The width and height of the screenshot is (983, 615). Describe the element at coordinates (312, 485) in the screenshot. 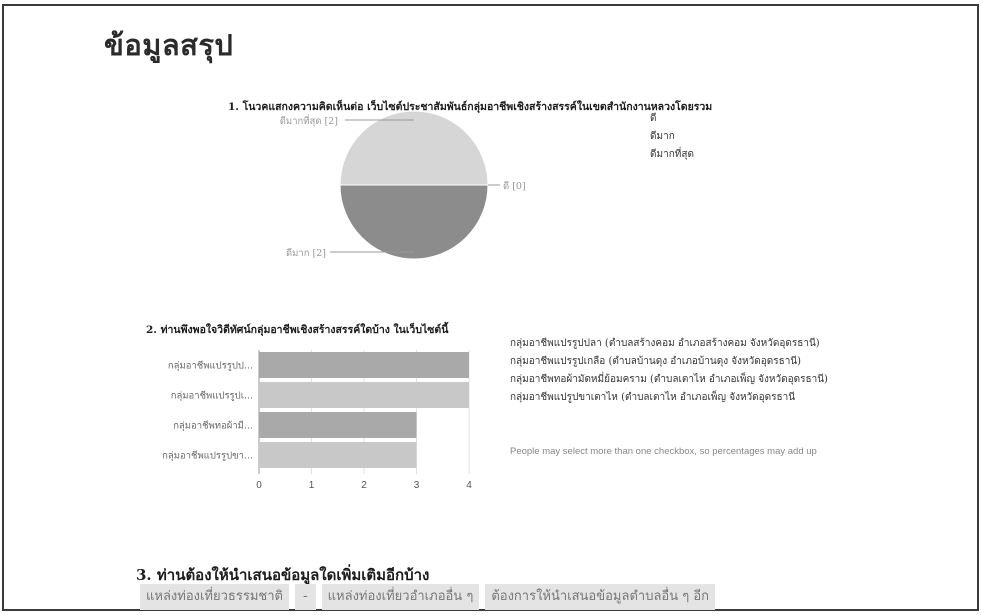

I see `bar-tick-label: 1` at that location.